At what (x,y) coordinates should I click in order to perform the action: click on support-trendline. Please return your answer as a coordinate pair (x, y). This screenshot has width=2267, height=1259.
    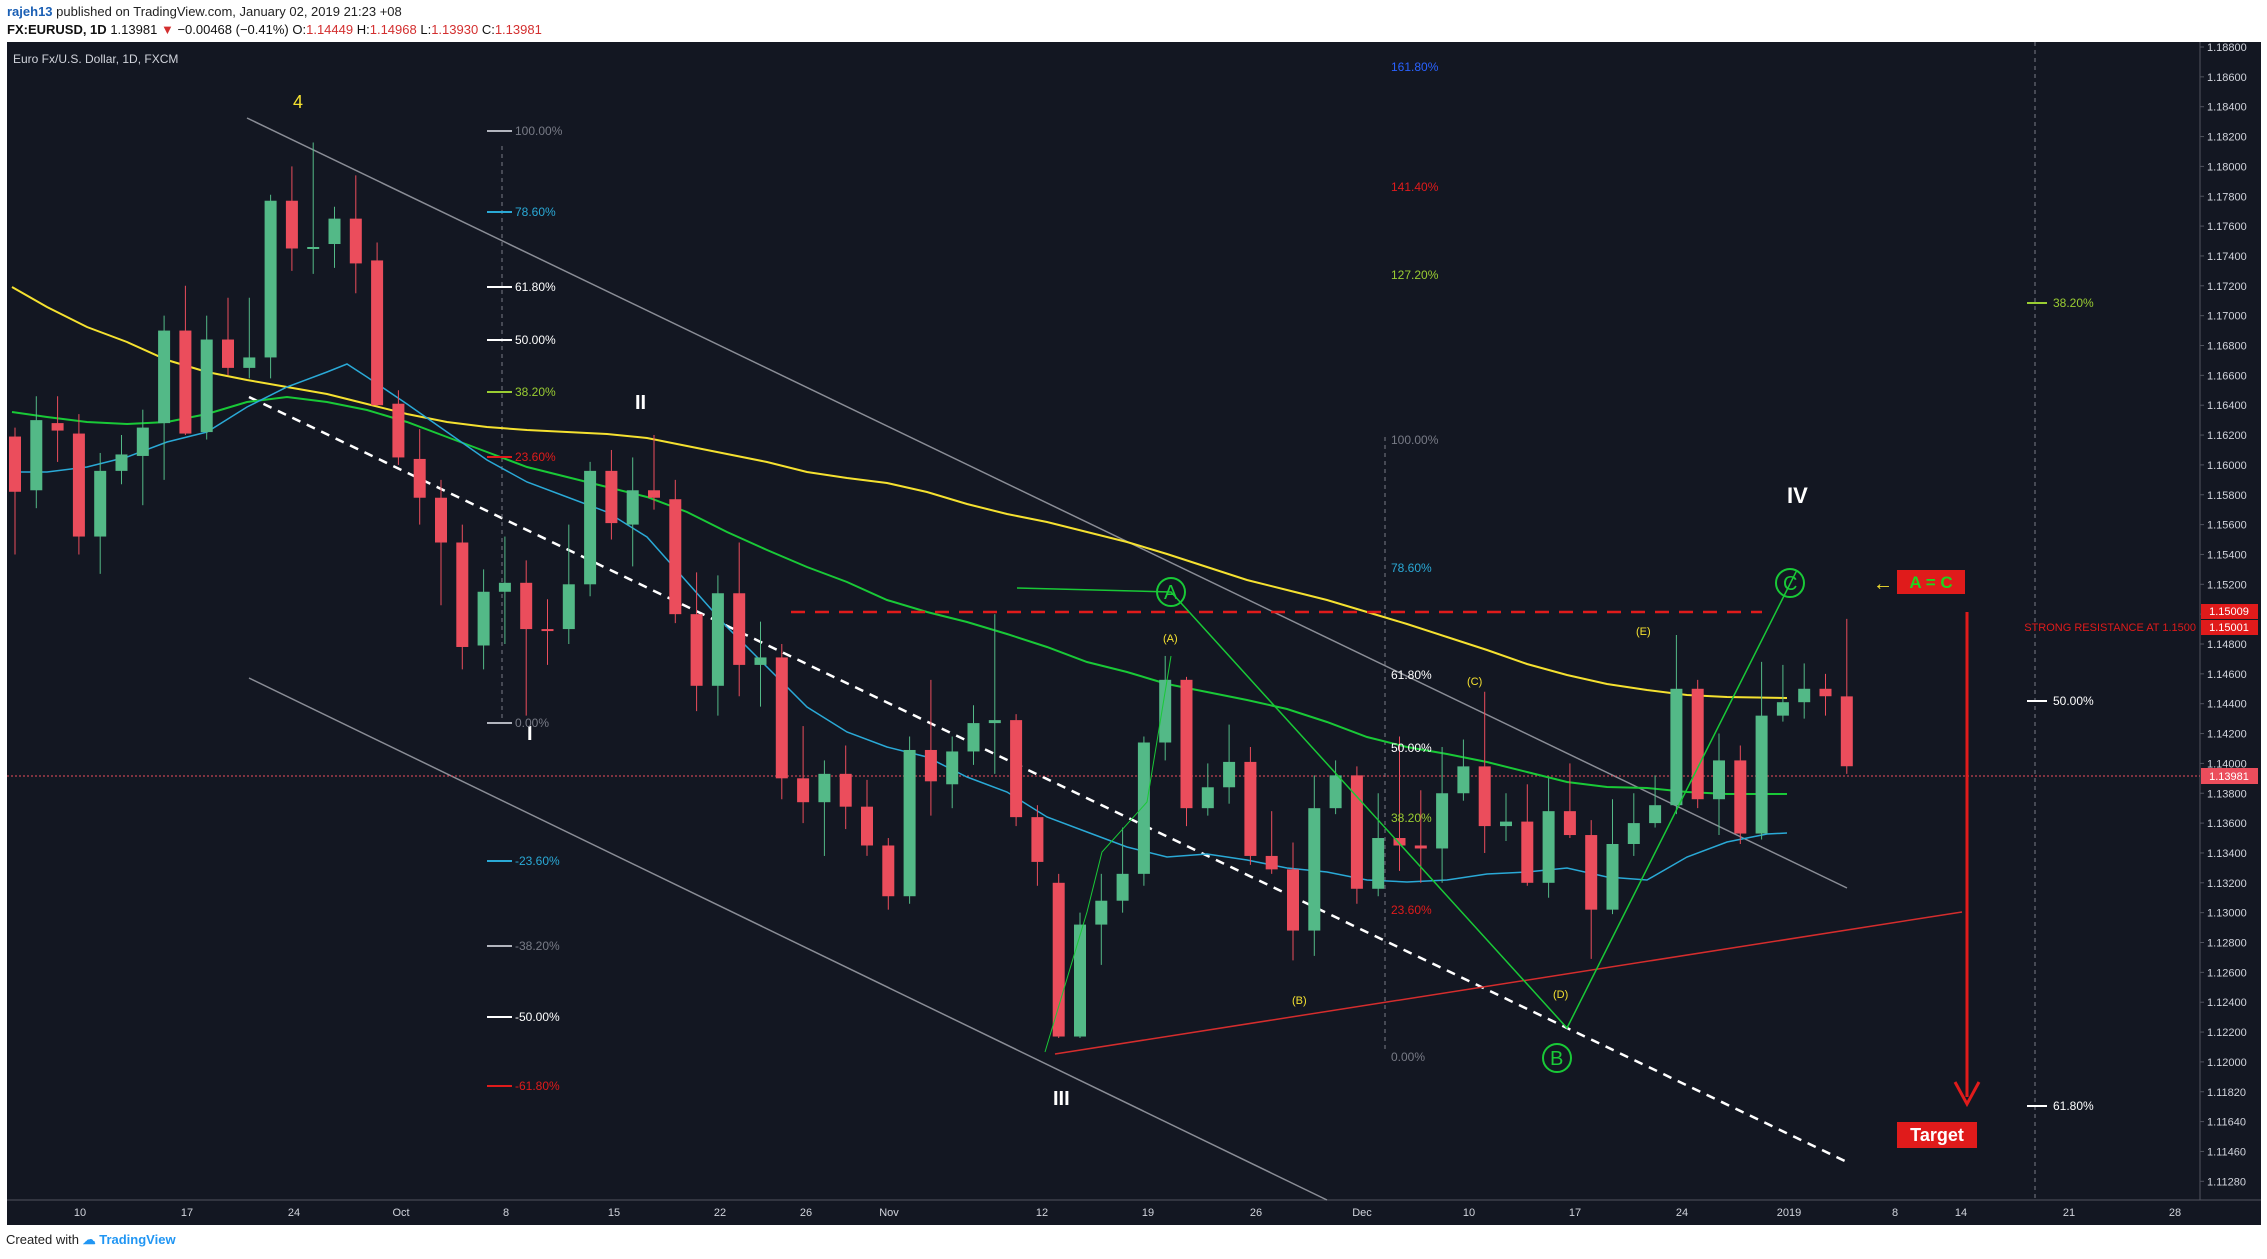
    Looking at the image, I should click on (1508, 983).